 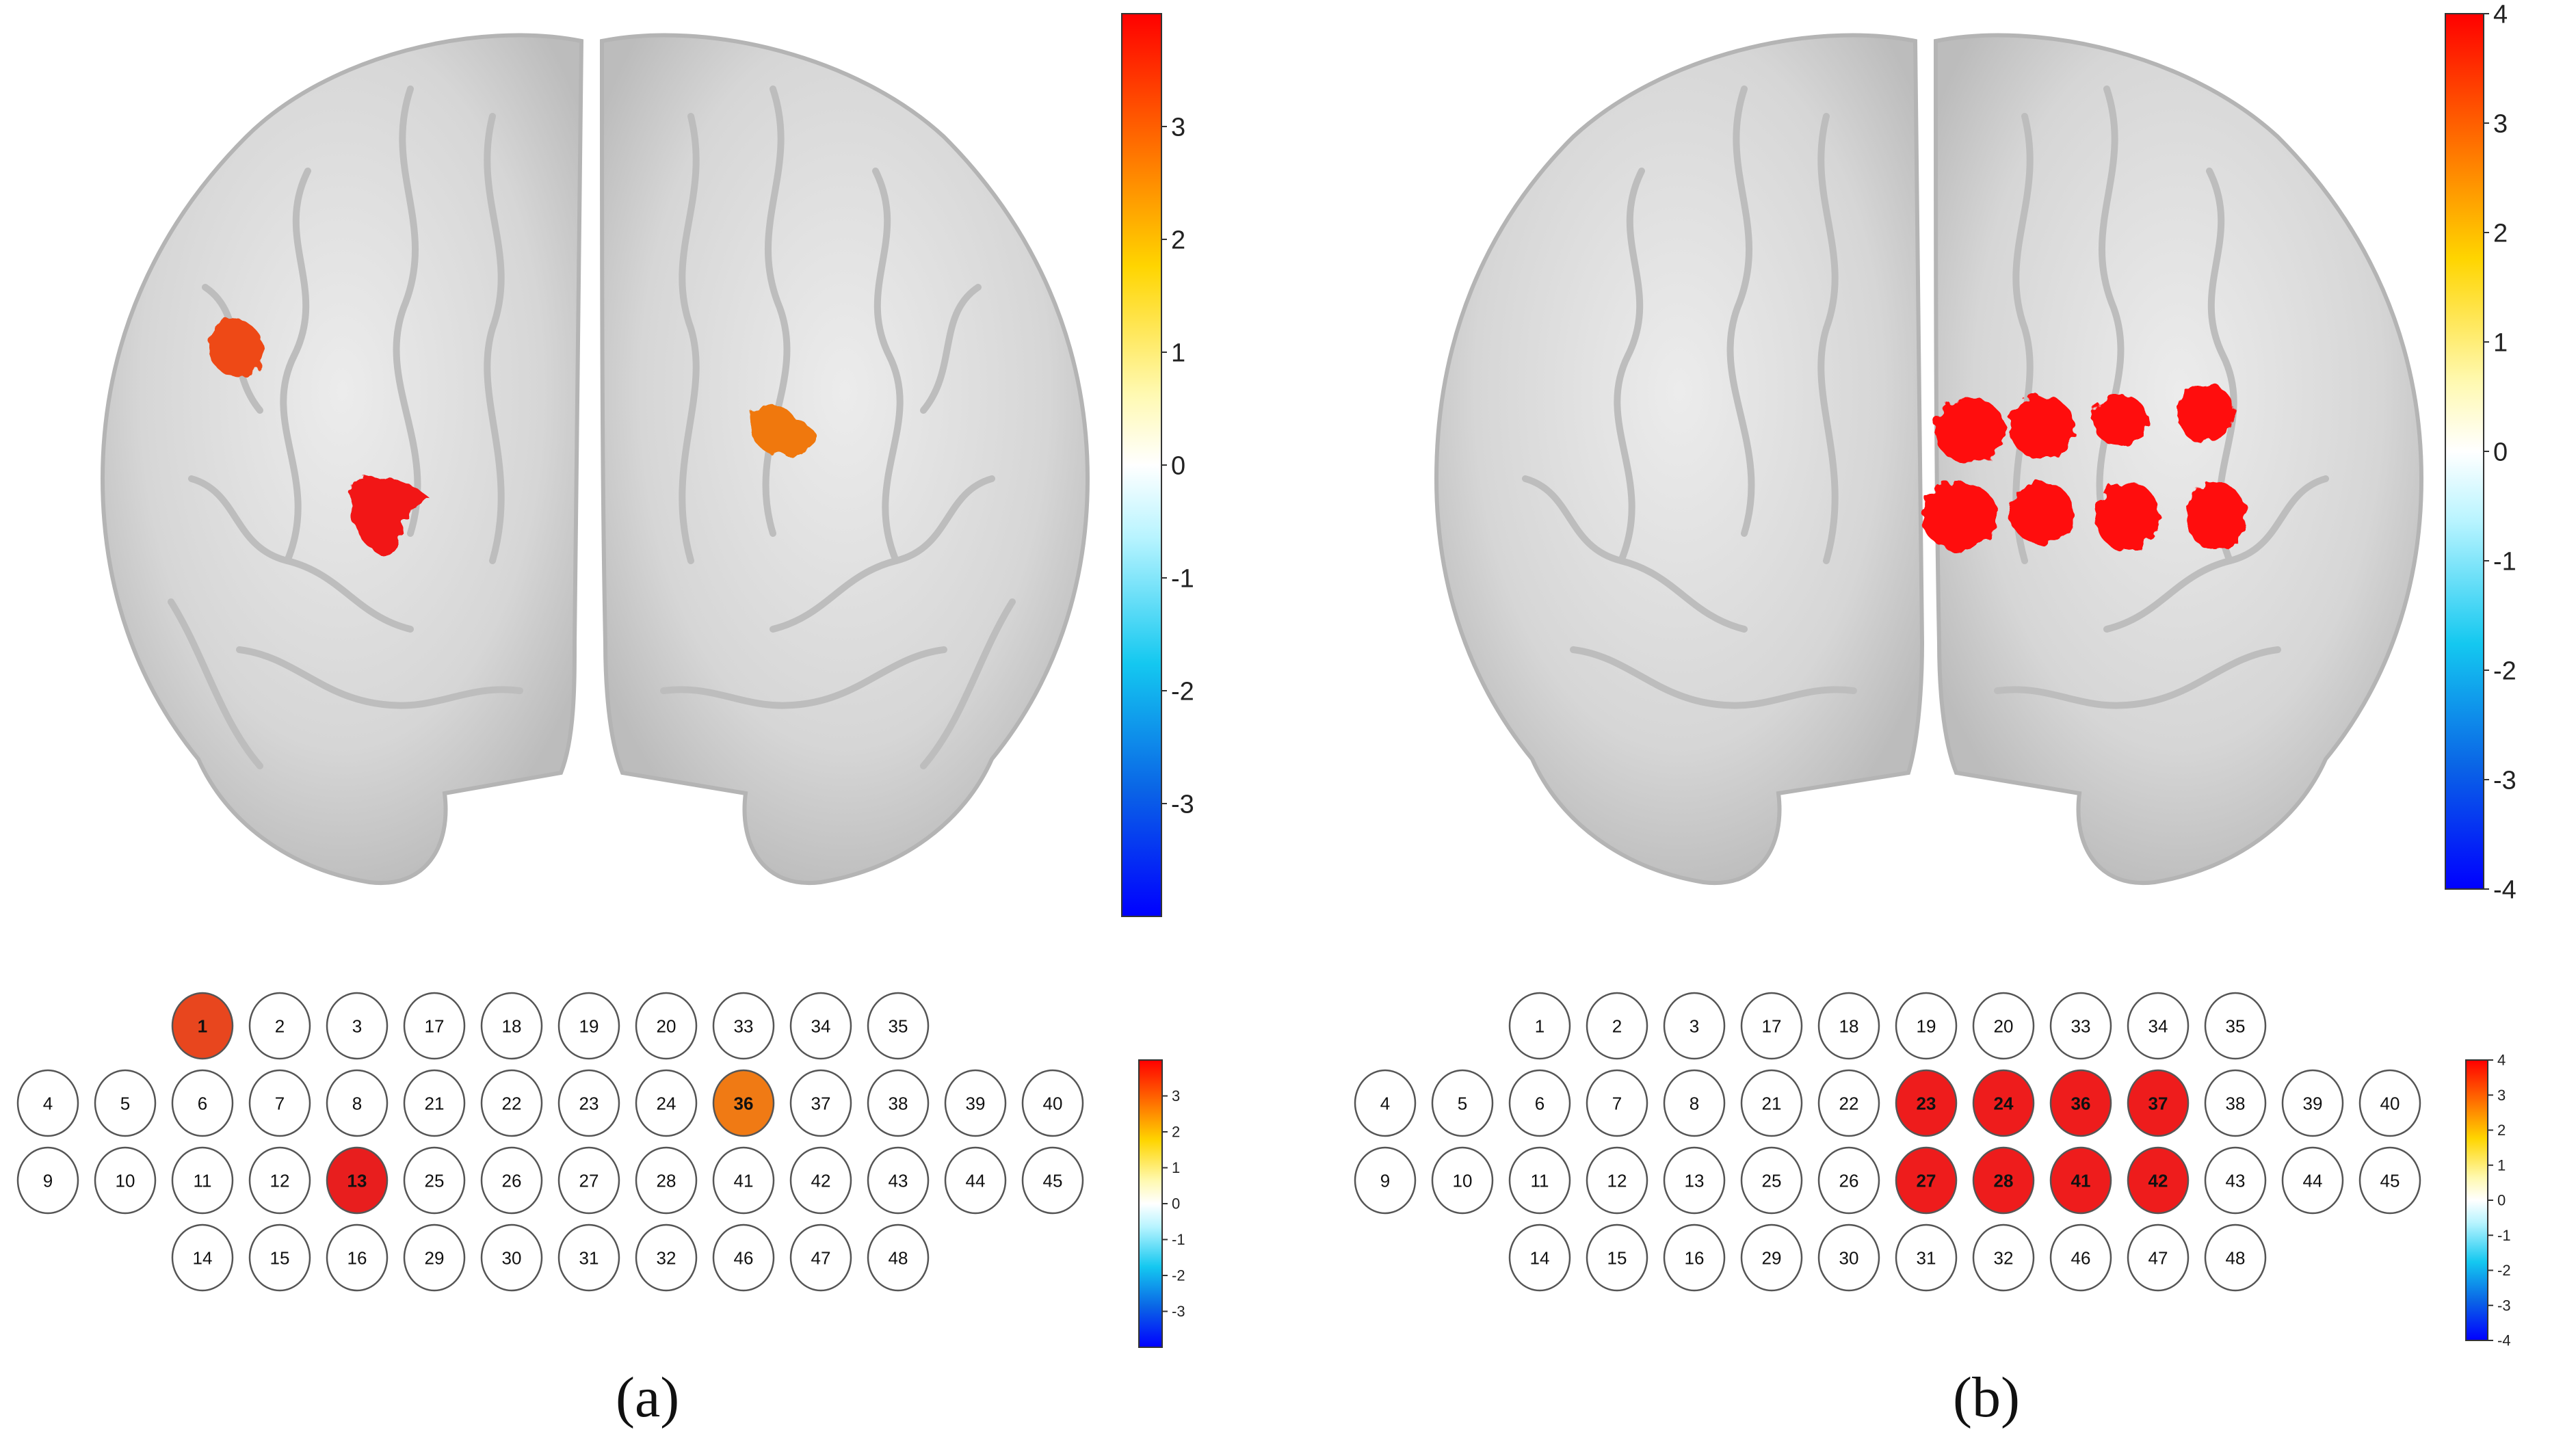 I want to click on channel-11-label: 11, so click(x=203, y=1180).